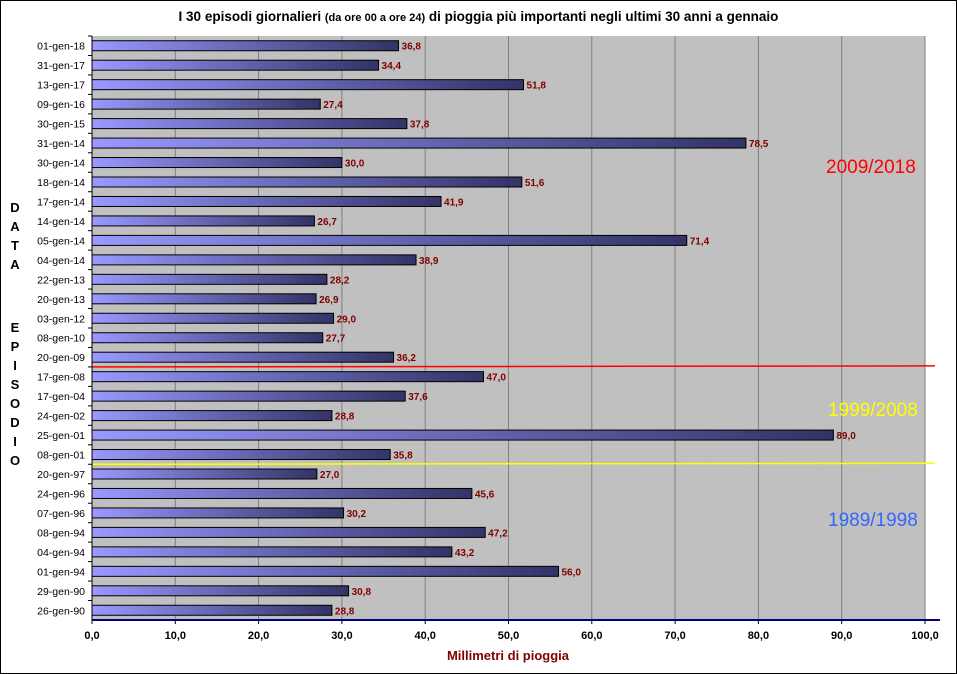 Image resolution: width=957 pixels, height=674 pixels. What do you see at coordinates (497, 378) in the screenshot?
I see `value-label: 47,0` at bounding box center [497, 378].